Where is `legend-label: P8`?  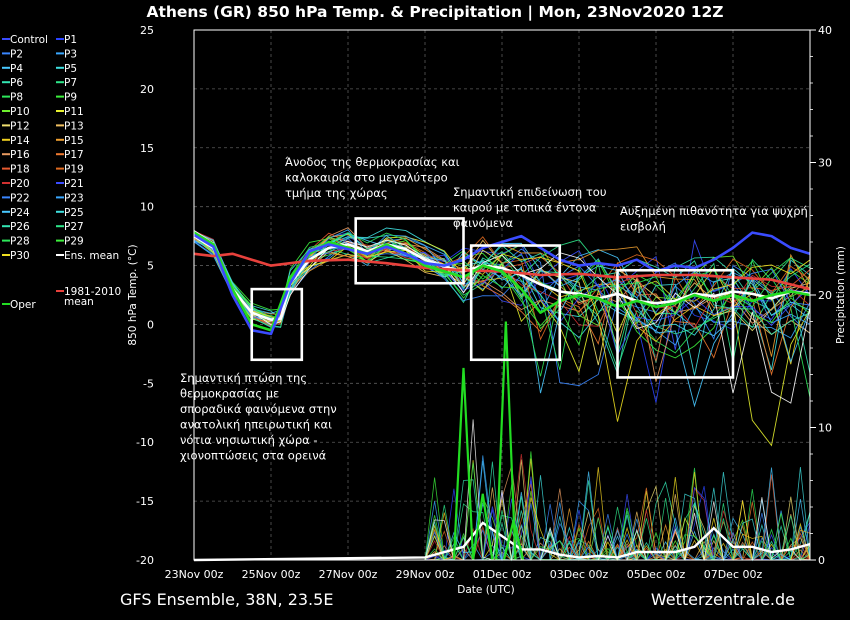 legend-label: P8 is located at coordinates (16, 98).